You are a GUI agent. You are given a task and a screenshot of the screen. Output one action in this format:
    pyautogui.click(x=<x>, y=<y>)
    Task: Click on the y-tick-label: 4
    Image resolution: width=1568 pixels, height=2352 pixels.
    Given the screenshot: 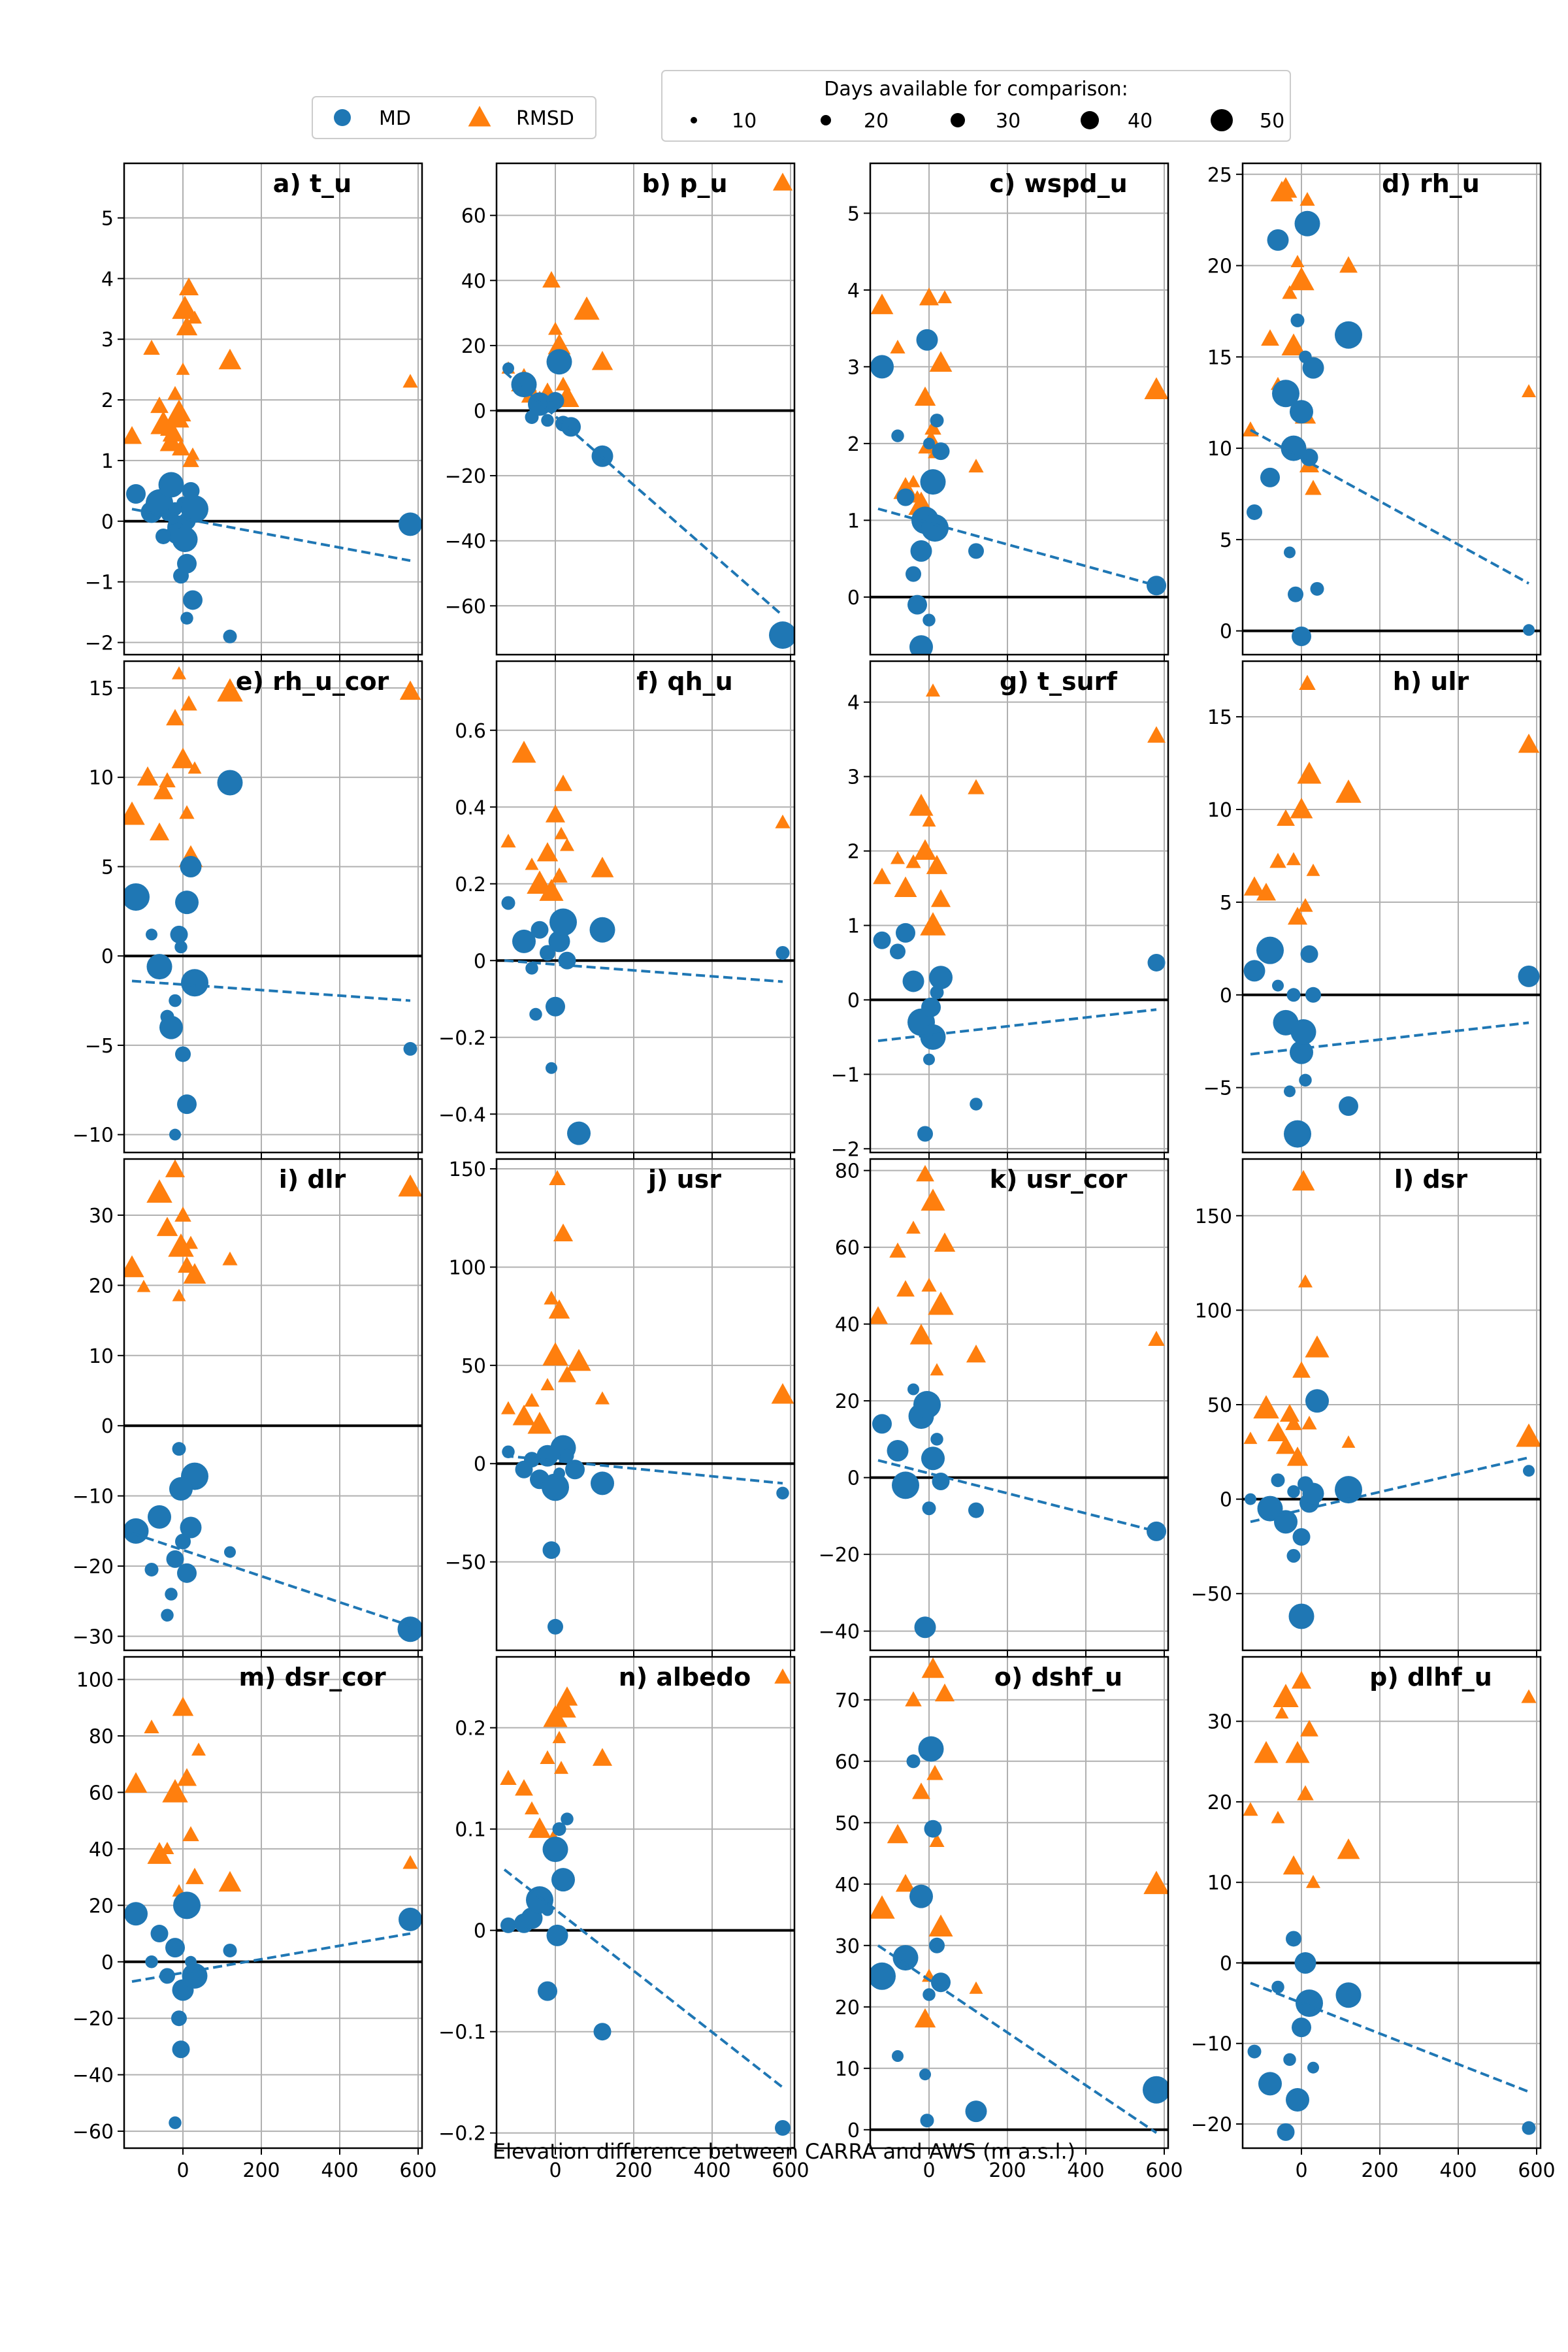 What is the action you would take?
    pyautogui.click(x=853, y=291)
    